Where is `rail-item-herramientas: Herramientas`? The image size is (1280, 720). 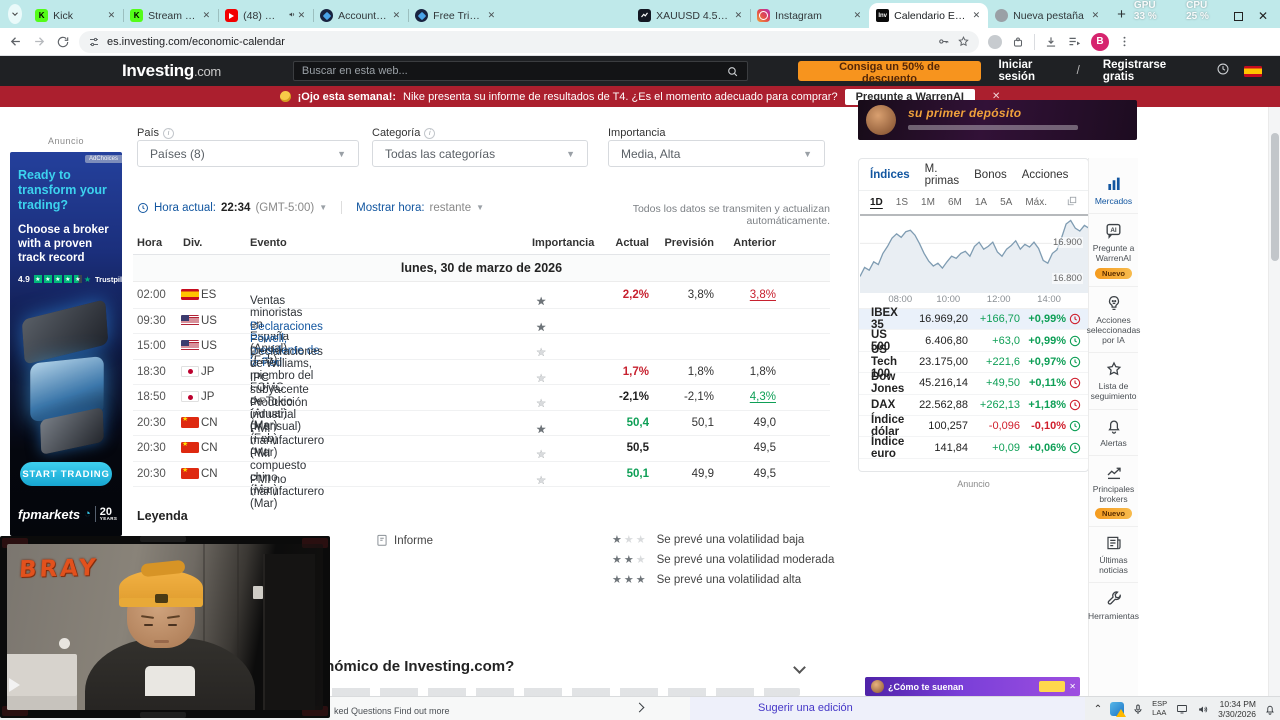
rail-item-herramientas: Herramientas is located at coordinates (1113, 605).